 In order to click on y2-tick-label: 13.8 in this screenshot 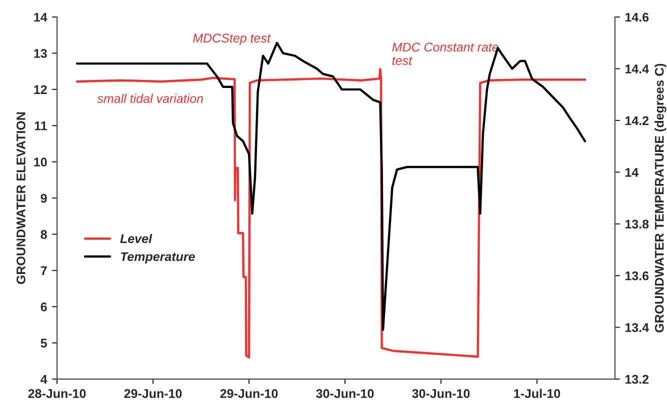, I will do `click(637, 224)`.